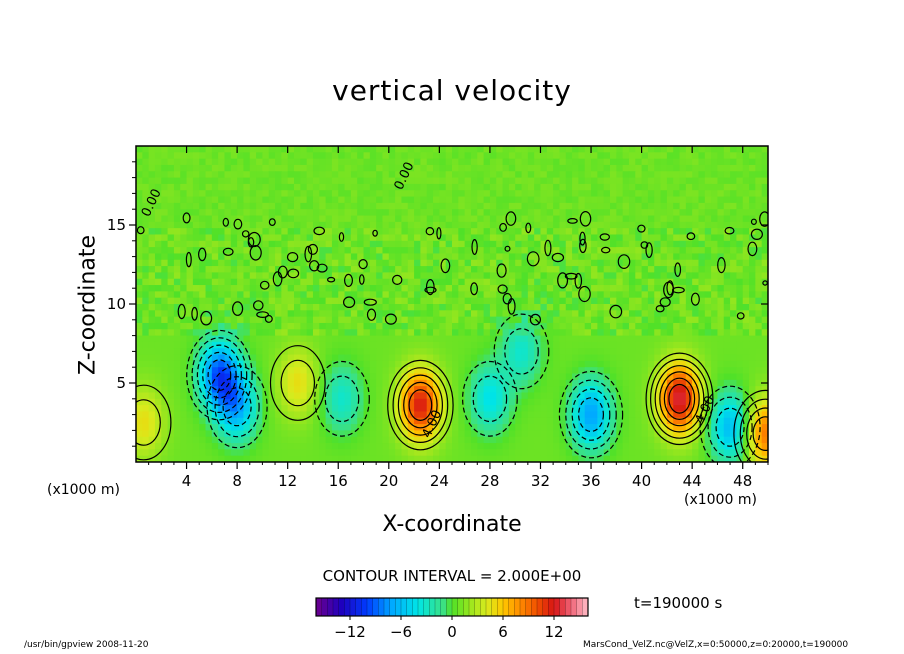 Image resolution: width=904 pixels, height=654 pixels. Describe the element at coordinates (503, 632) in the screenshot. I see `colorbar-tick-label: 6` at that location.